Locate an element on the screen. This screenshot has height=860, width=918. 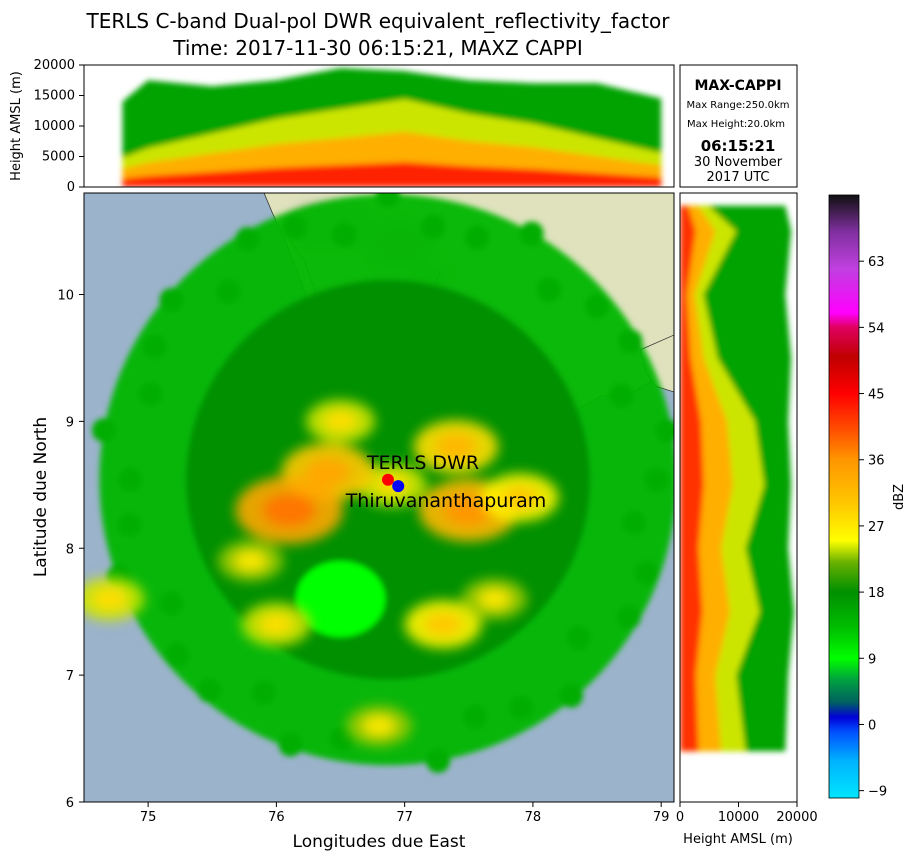
colorbar-ticks: −9 0 9 18 27 36 45 54 63 is located at coordinates (873, 527).